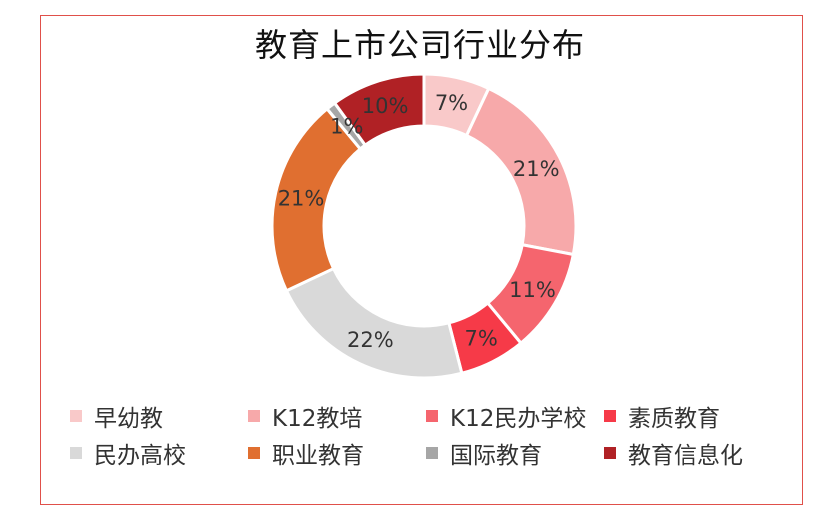 The height and width of the screenshot is (519, 840). I want to click on slice-data-label: 11%, so click(532, 290).